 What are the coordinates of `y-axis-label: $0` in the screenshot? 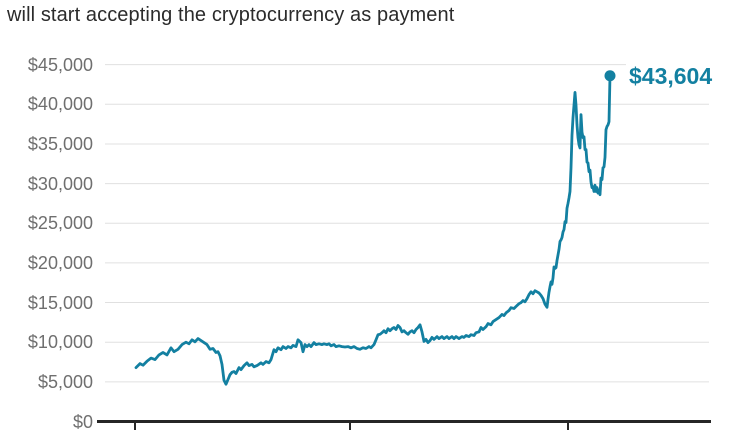 It's located at (82, 420).